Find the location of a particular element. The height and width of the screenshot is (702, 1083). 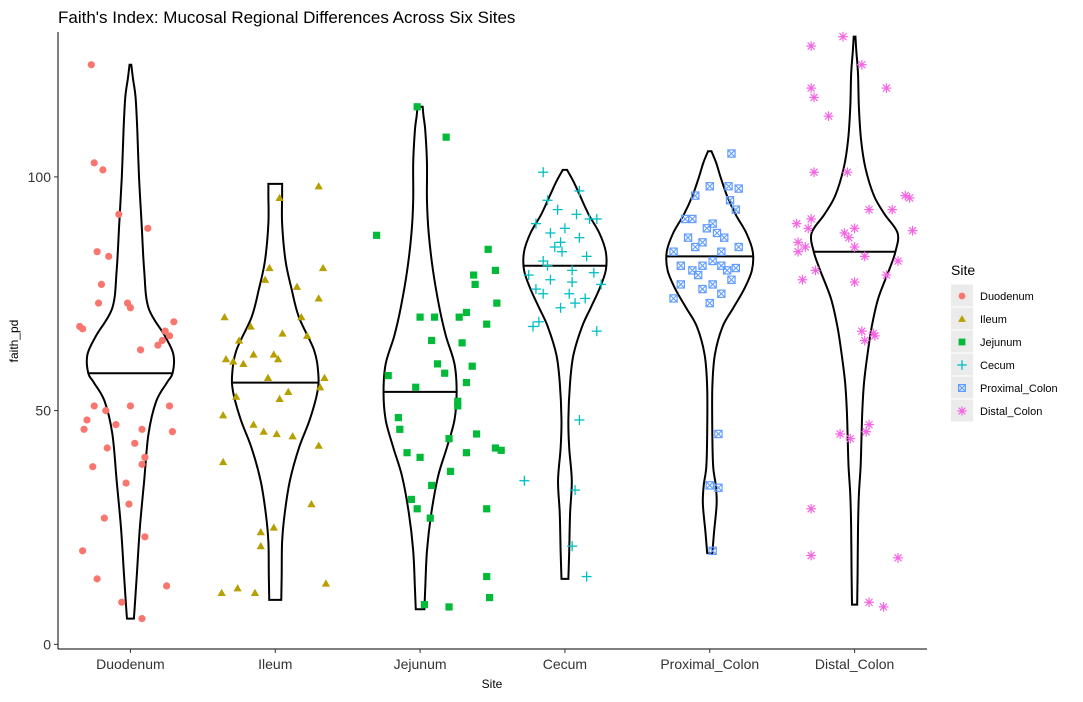

legend-entry: Cecum is located at coordinates (983, 364).